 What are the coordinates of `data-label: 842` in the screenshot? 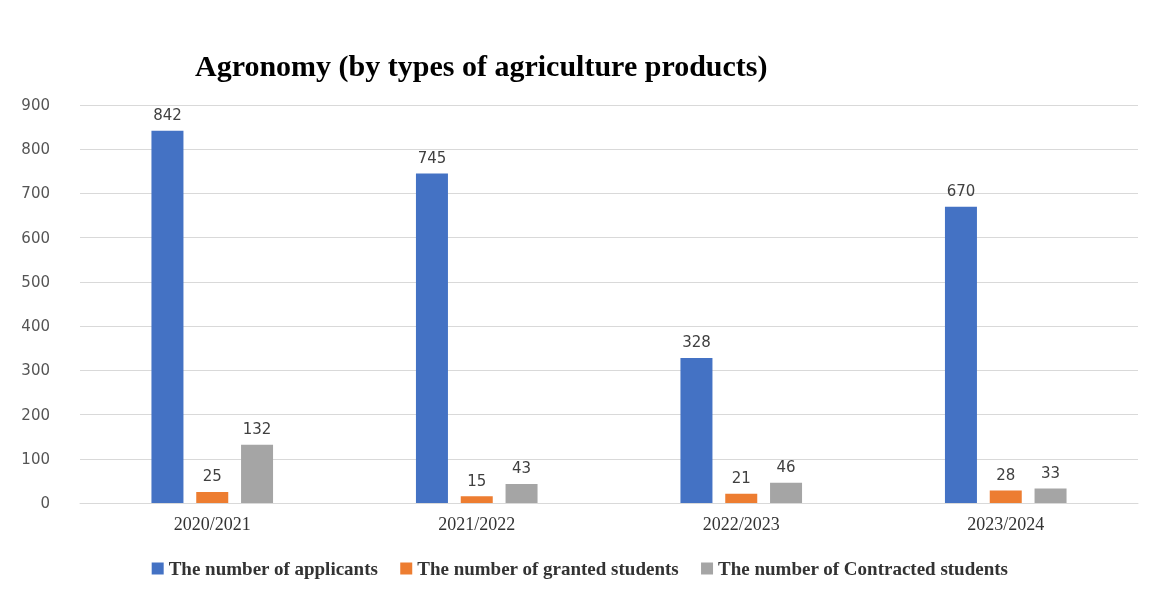 It's located at (167, 115).